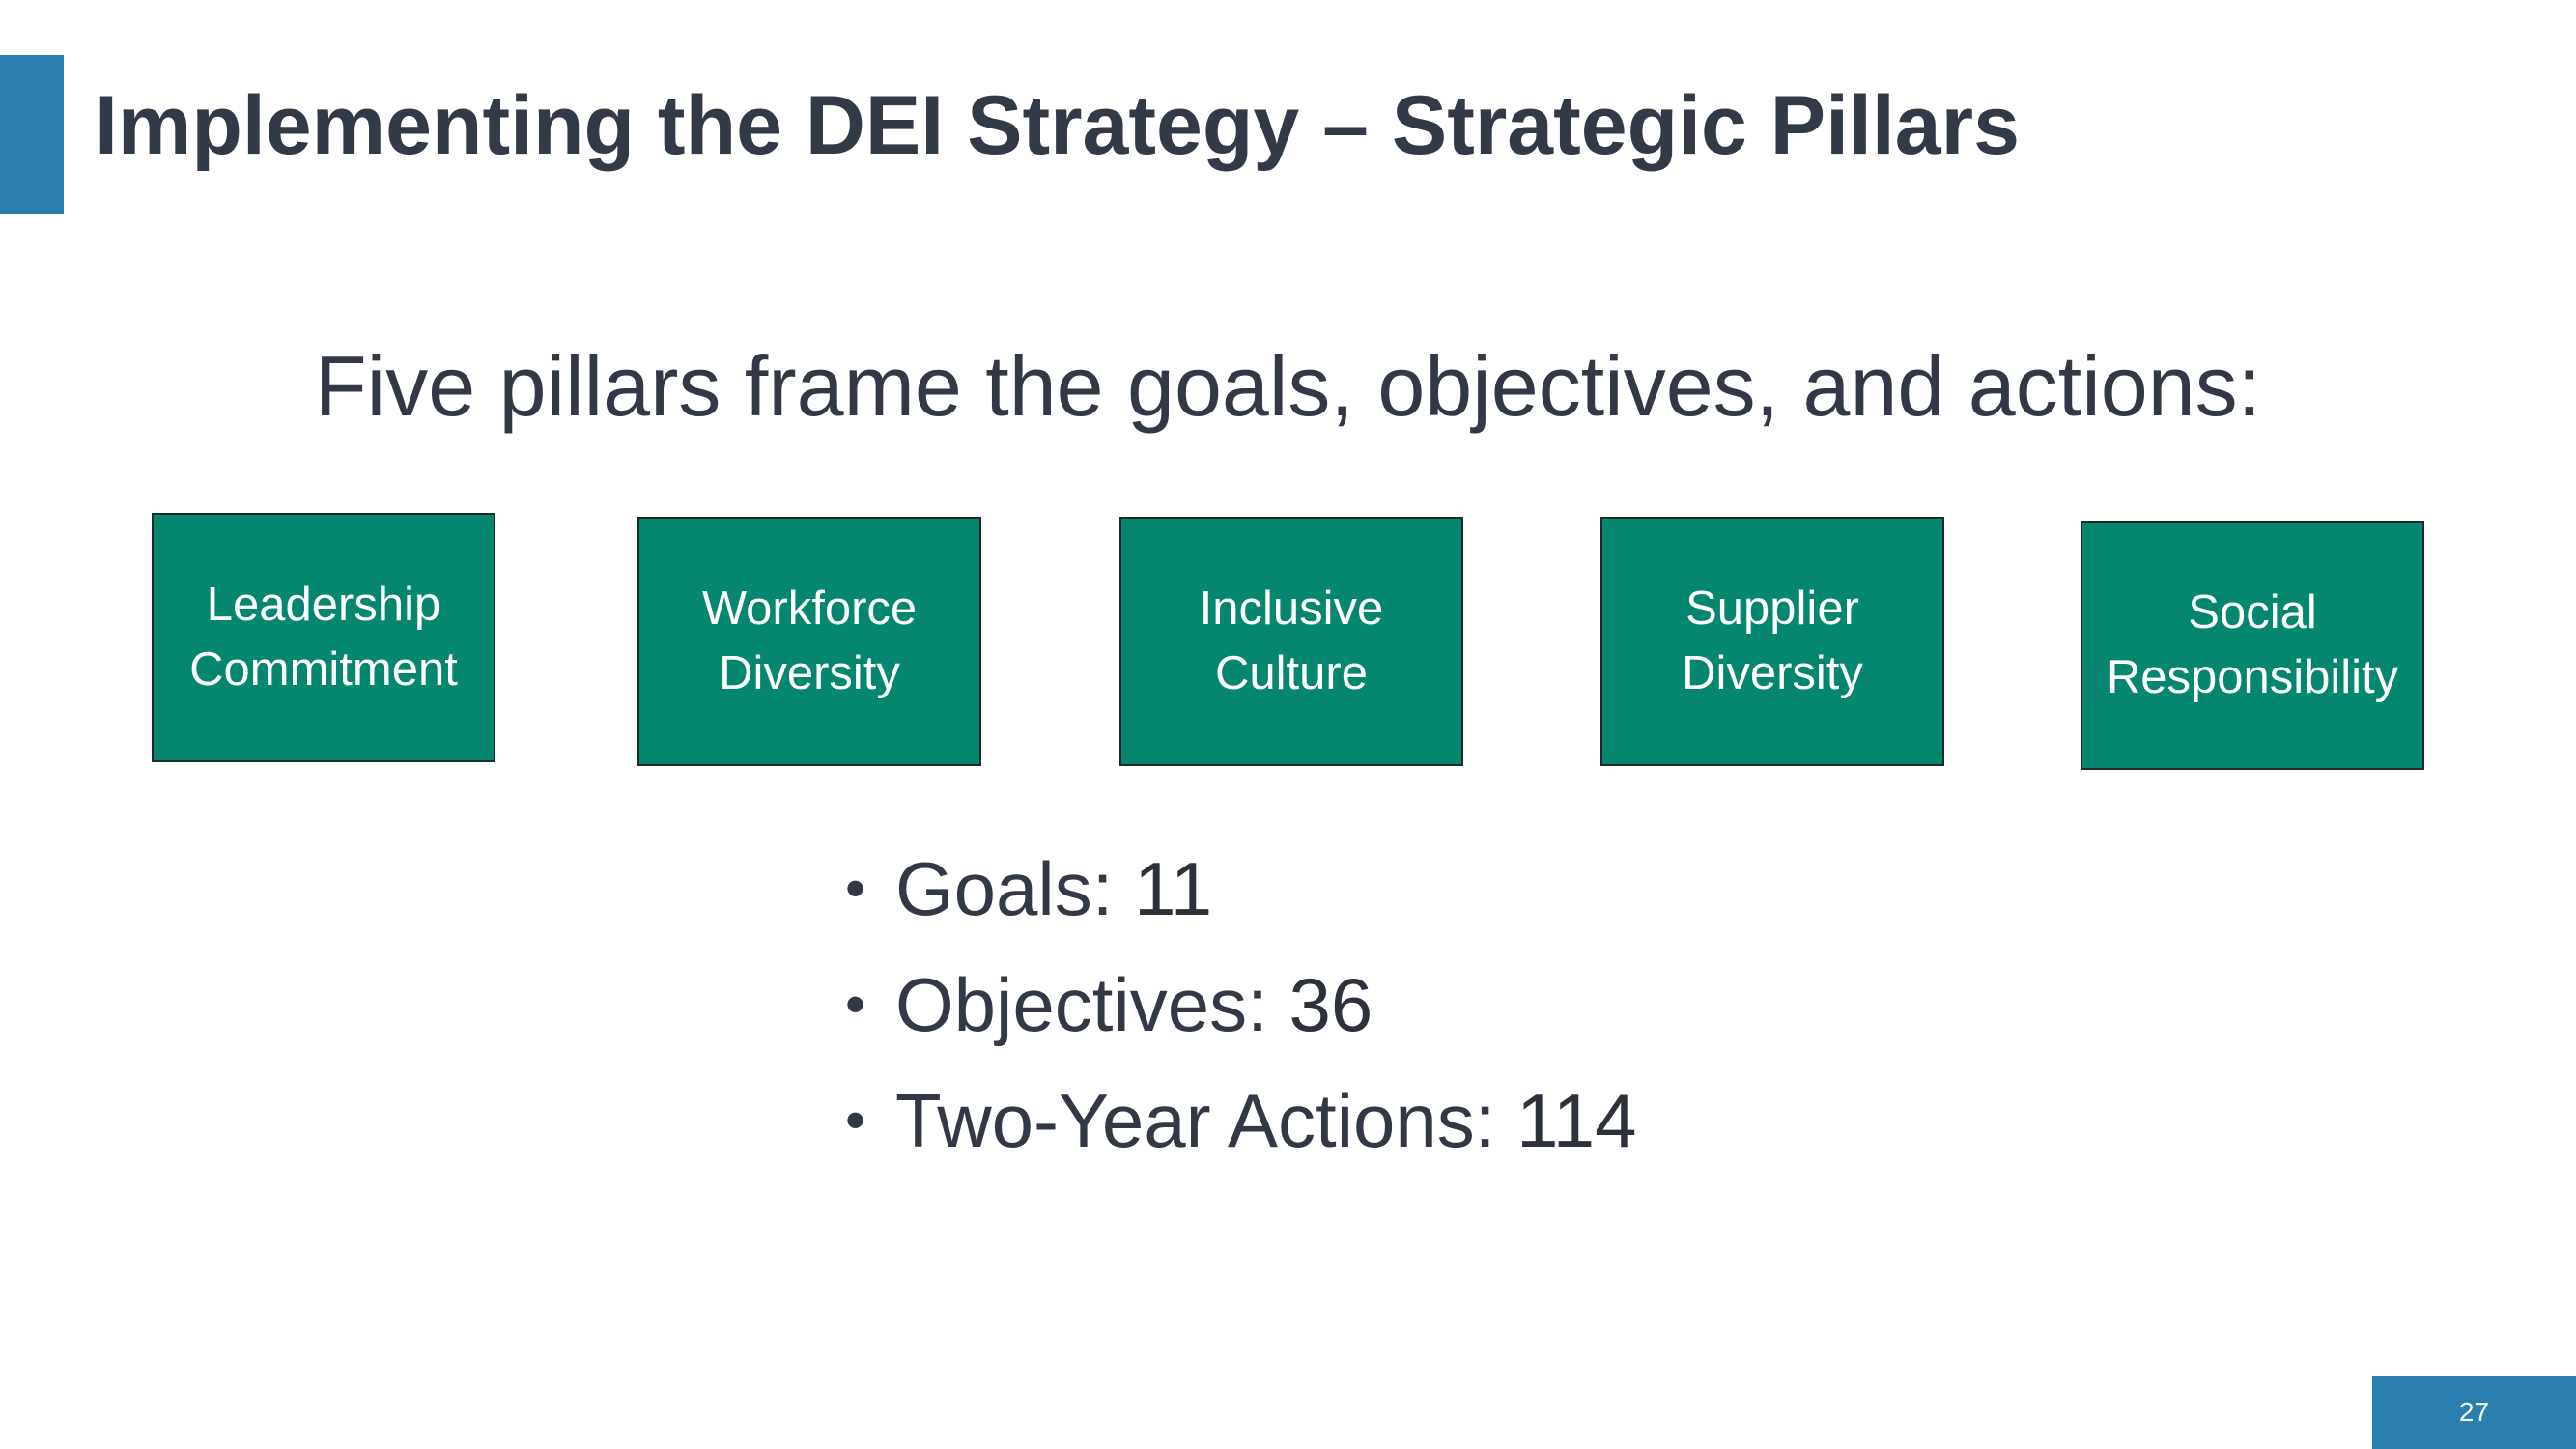 This screenshot has width=2576, height=1449. What do you see at coordinates (1173, 888) in the screenshot?
I see `stat-value: 11` at bounding box center [1173, 888].